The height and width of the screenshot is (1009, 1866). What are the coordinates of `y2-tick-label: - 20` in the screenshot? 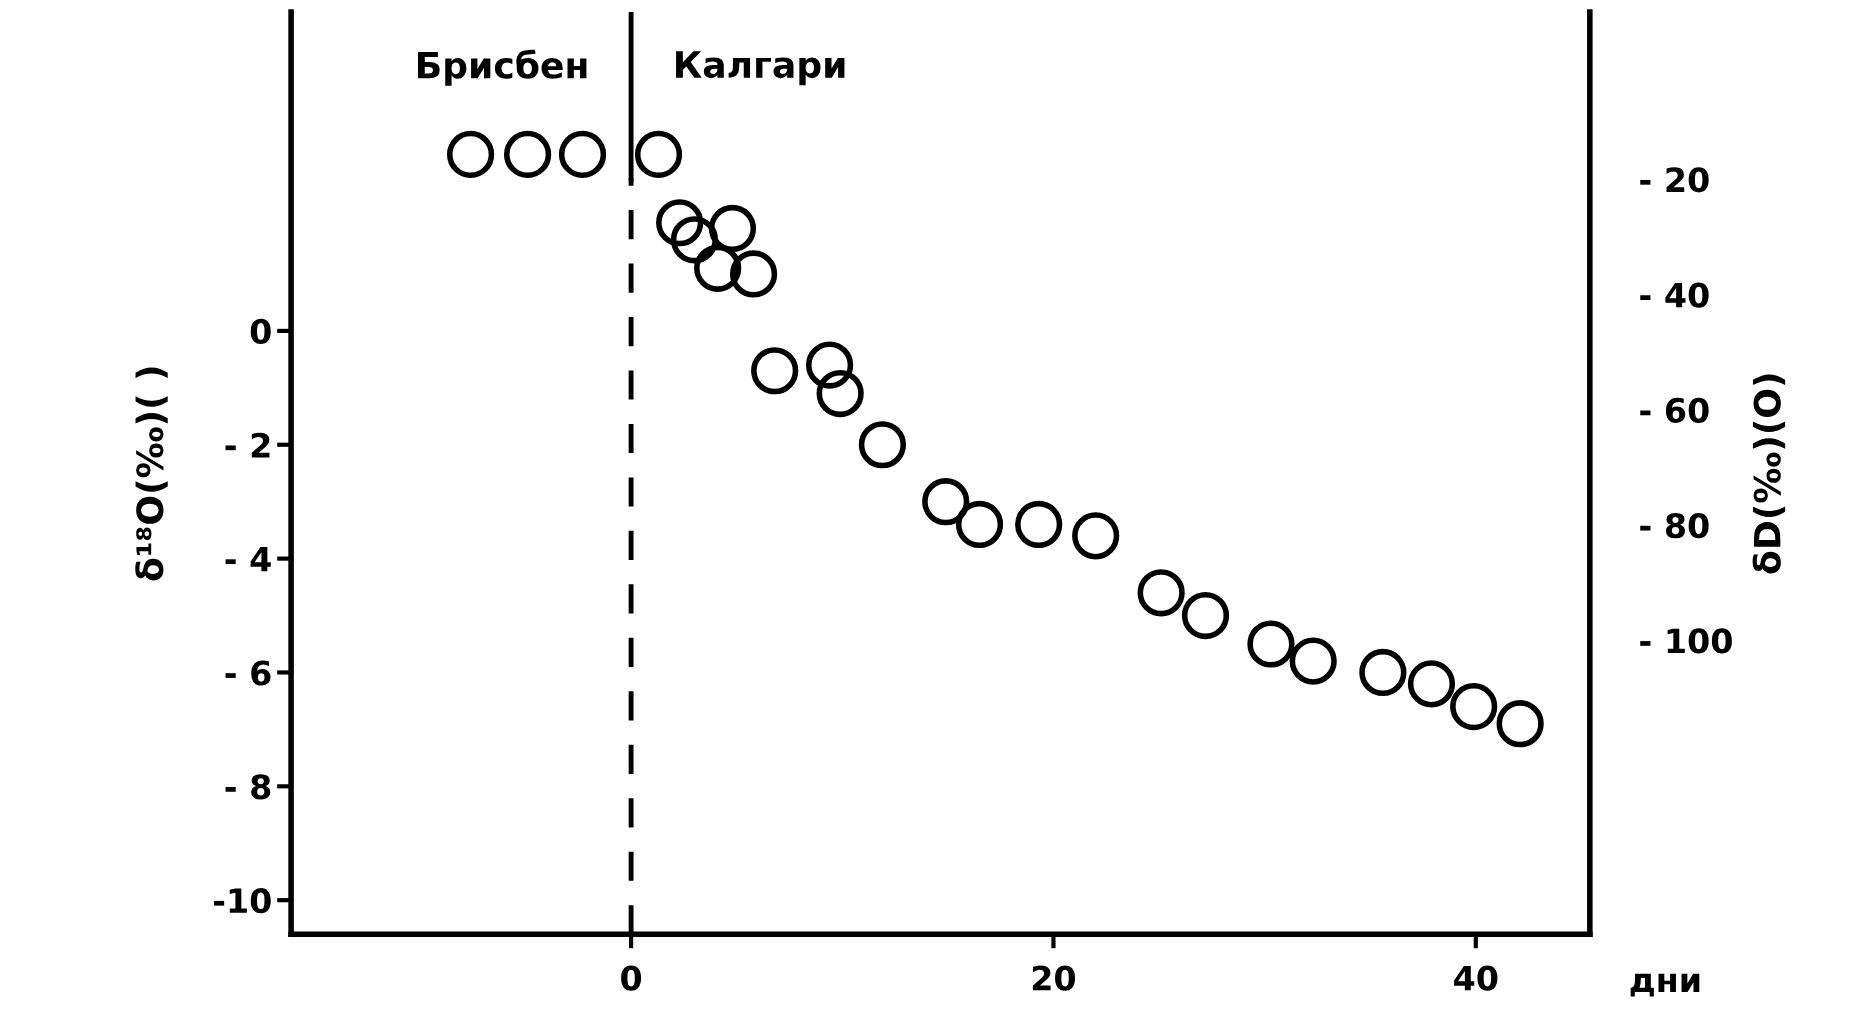 It's located at (1674, 180).